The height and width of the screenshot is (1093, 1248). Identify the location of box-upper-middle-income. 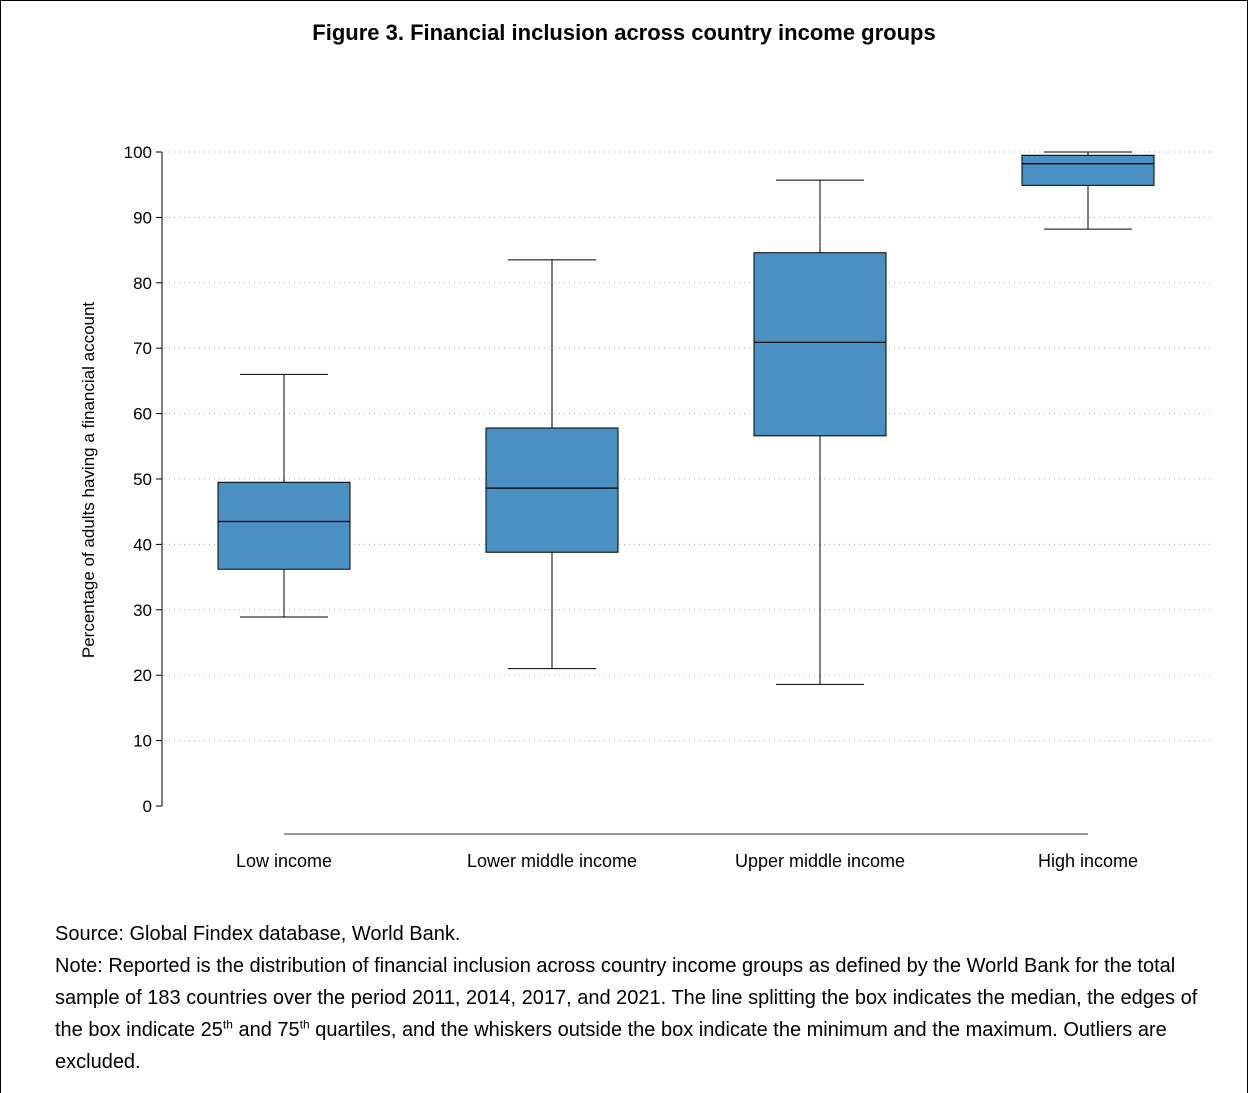
(820, 432).